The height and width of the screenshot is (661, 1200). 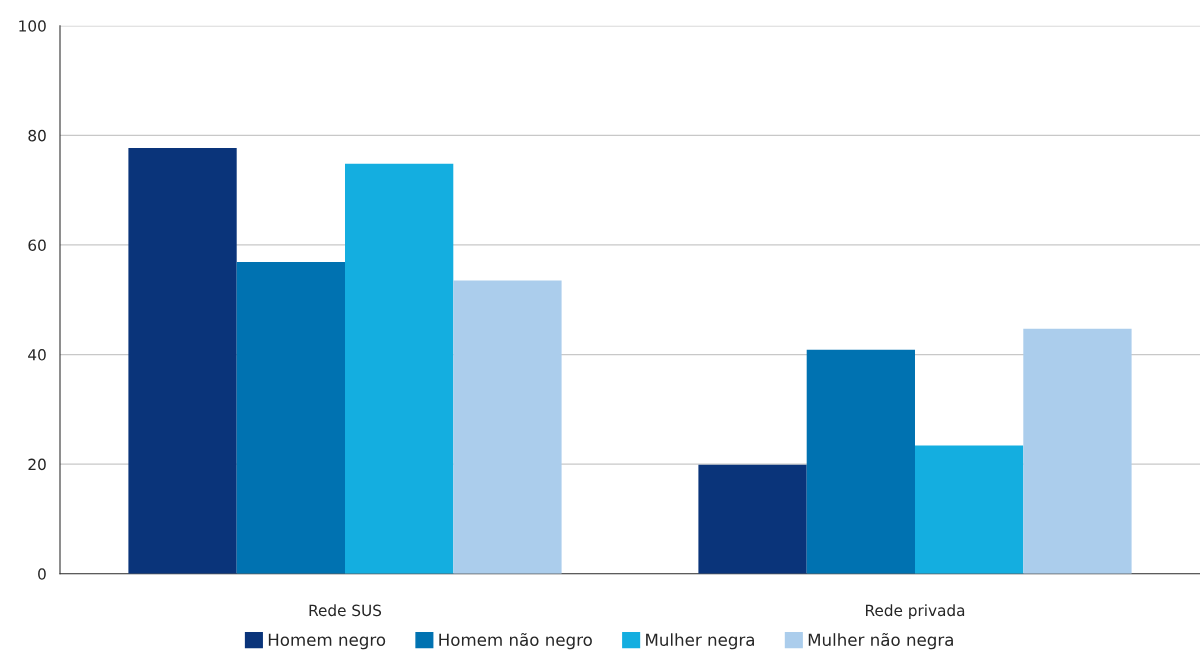 What do you see at coordinates (32, 26) in the screenshot?
I see `y-tick-label: 100` at bounding box center [32, 26].